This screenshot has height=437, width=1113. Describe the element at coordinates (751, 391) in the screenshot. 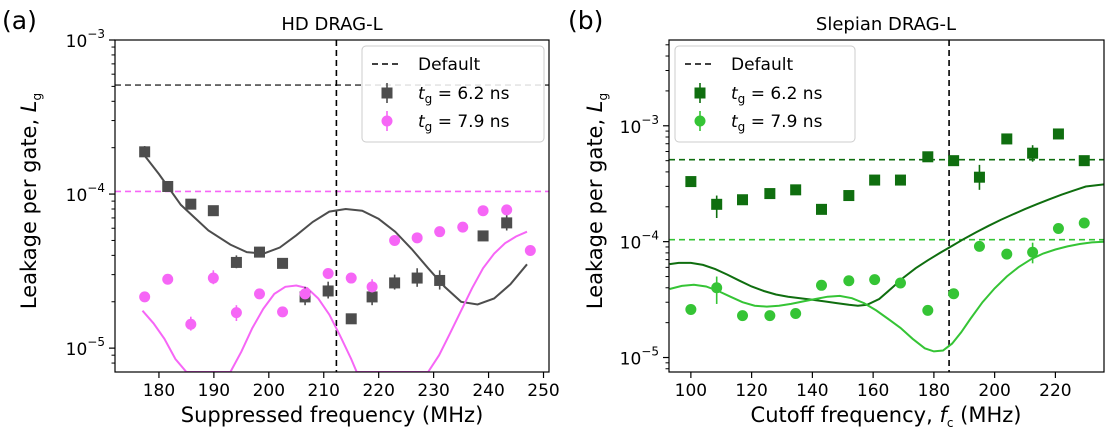

I see `x-tick-label: 120` at that location.